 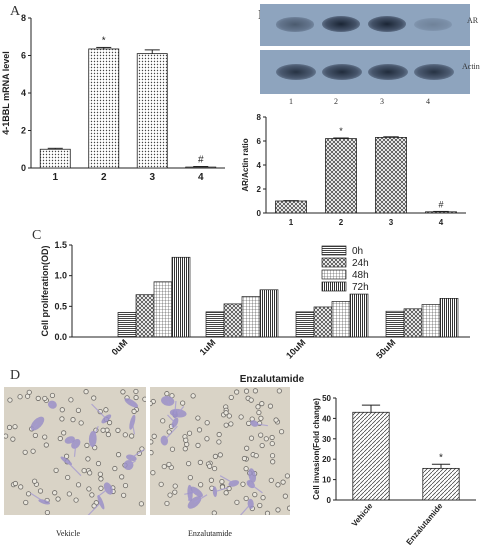 I want to click on legend-label: 72h, so click(x=360, y=287).